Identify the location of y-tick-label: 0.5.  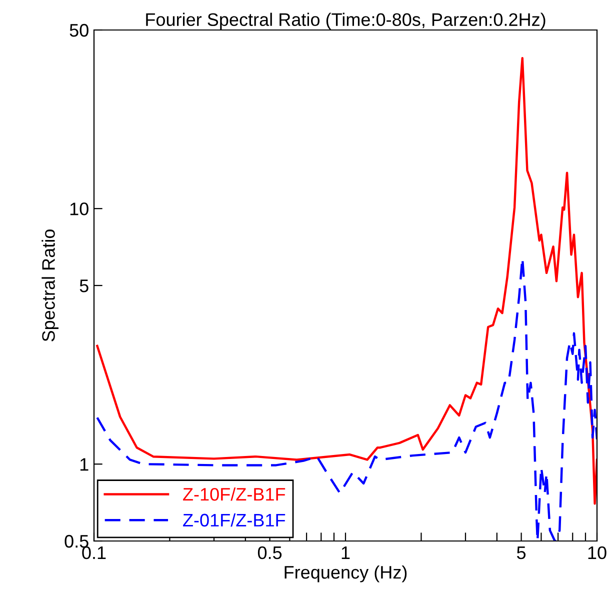
(76, 541).